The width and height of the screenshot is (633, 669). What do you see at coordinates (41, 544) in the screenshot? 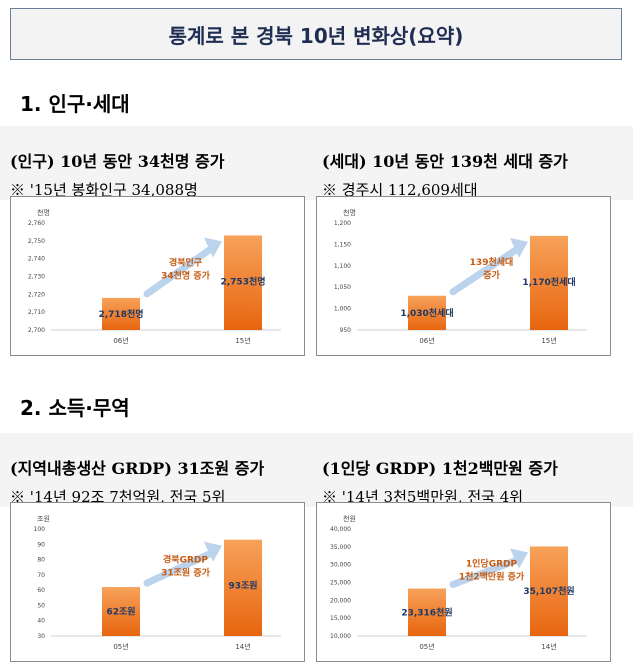
I see `y-tick-label: 90` at bounding box center [41, 544].